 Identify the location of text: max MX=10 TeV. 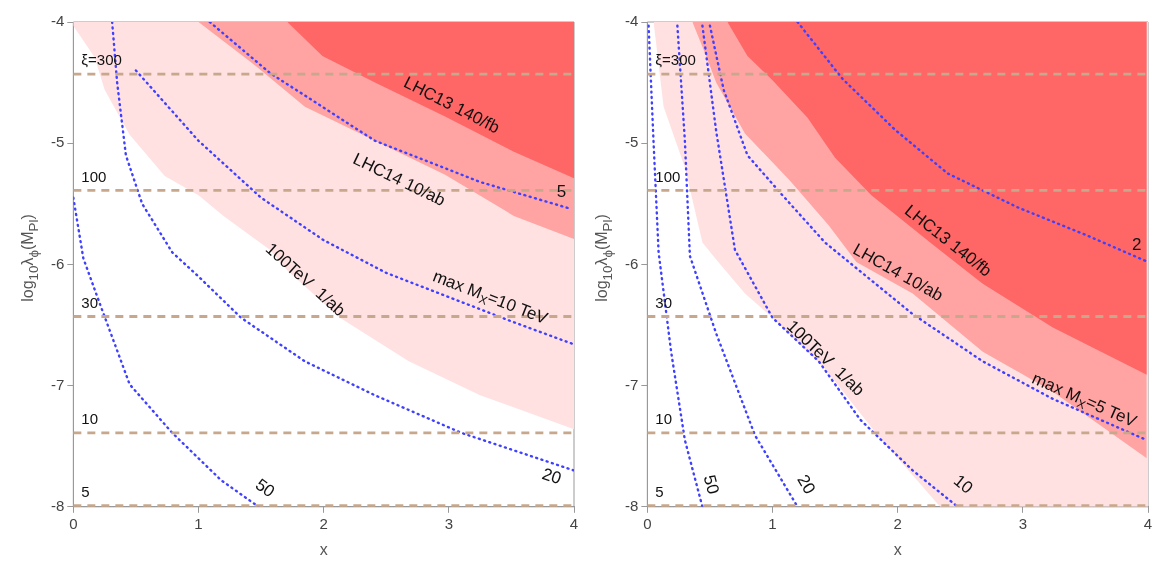
(490, 297).